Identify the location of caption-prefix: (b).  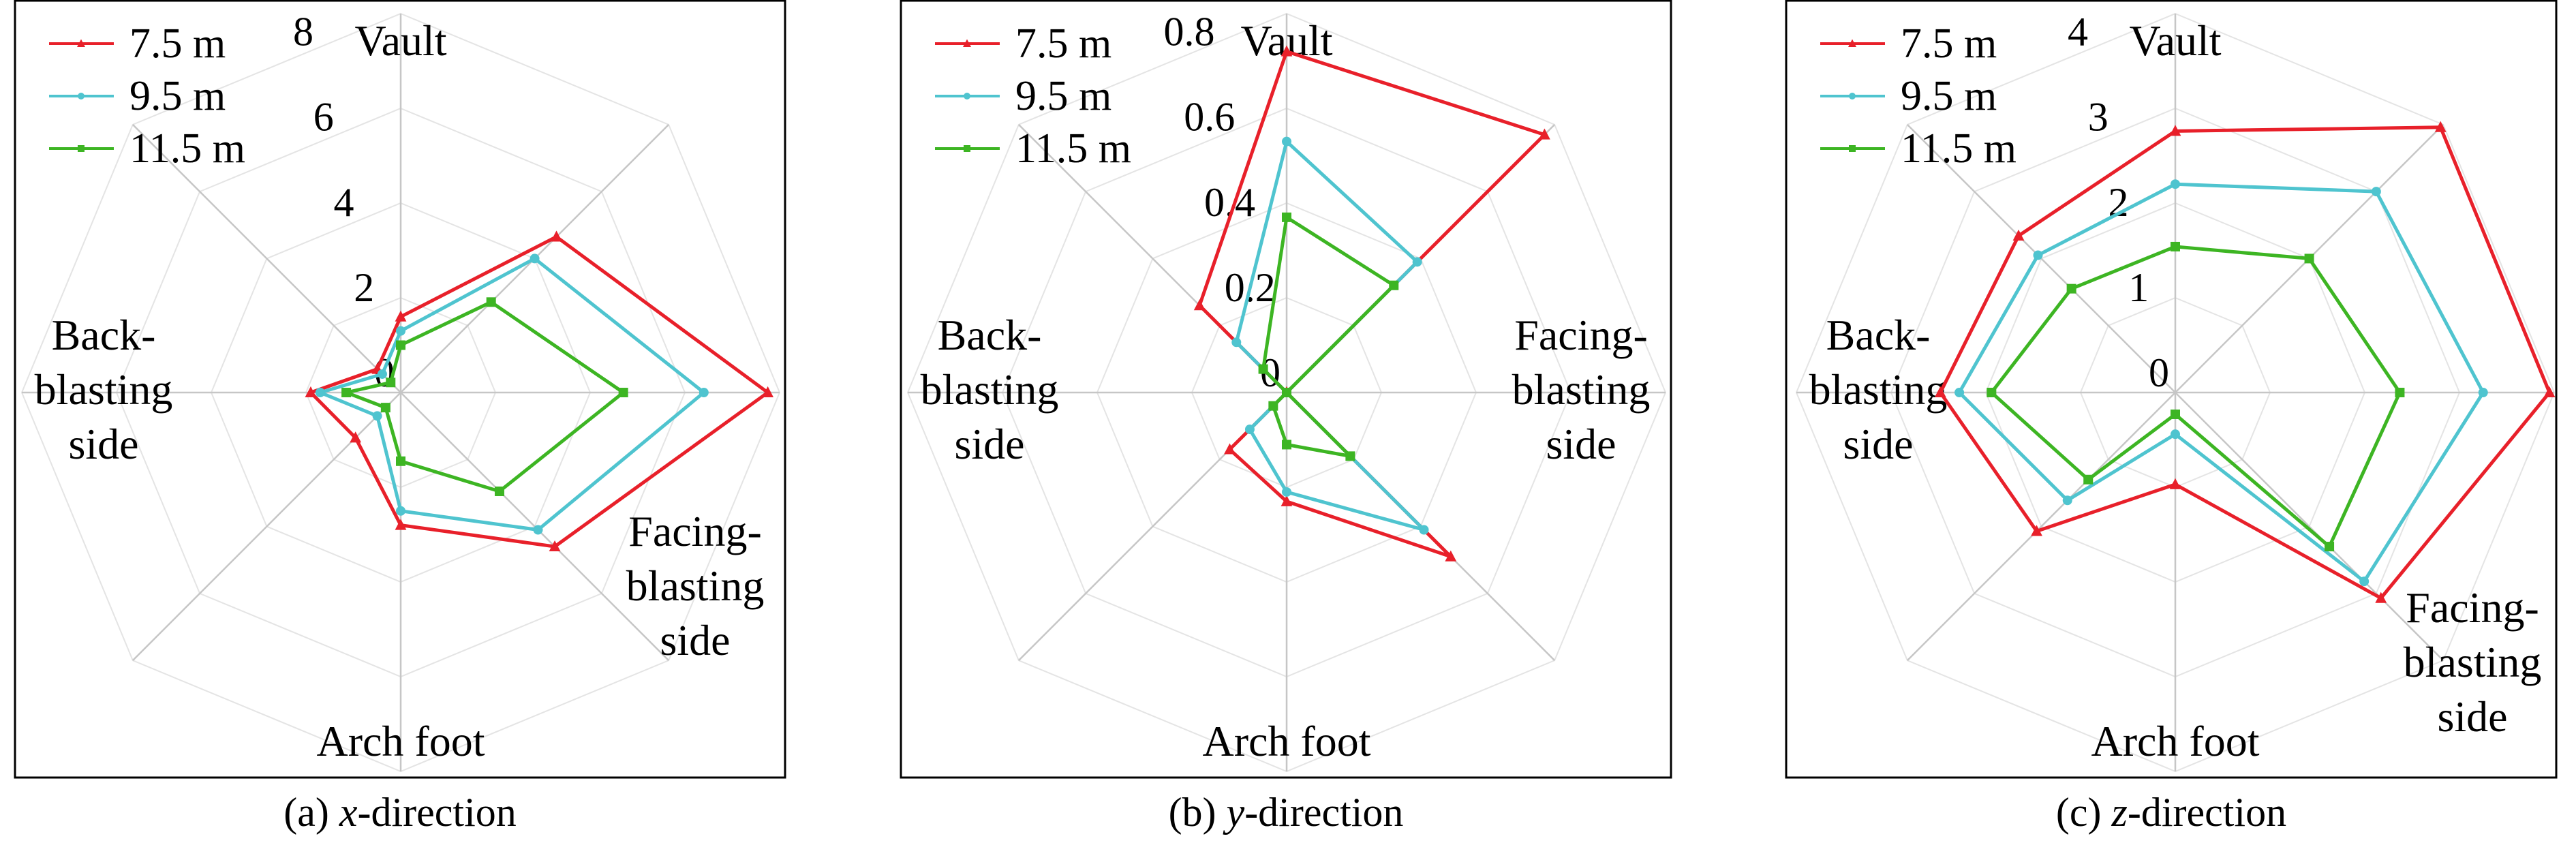
(1198, 812).